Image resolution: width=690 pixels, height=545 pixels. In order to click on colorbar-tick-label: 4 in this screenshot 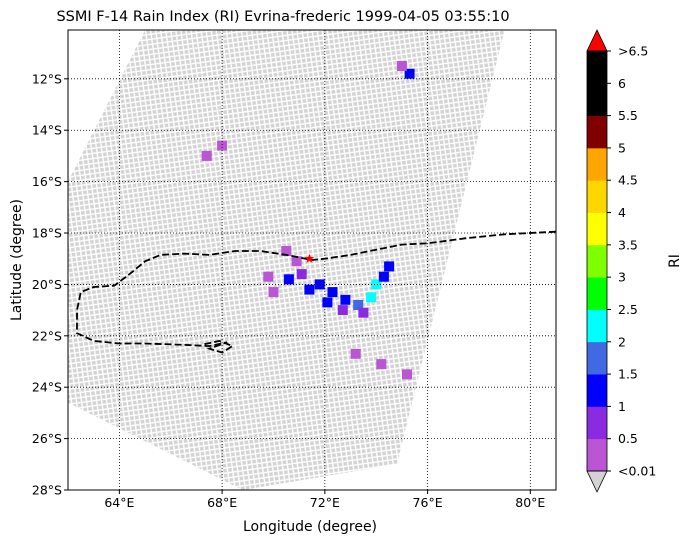, I will do `click(622, 212)`.